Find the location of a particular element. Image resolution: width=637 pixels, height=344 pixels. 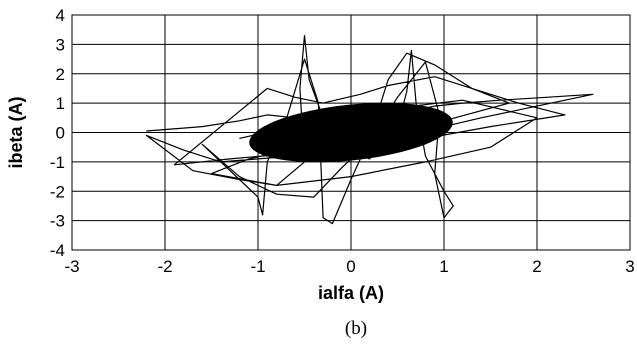

y-axis-label: ibeta (A) is located at coordinates (16, 132).